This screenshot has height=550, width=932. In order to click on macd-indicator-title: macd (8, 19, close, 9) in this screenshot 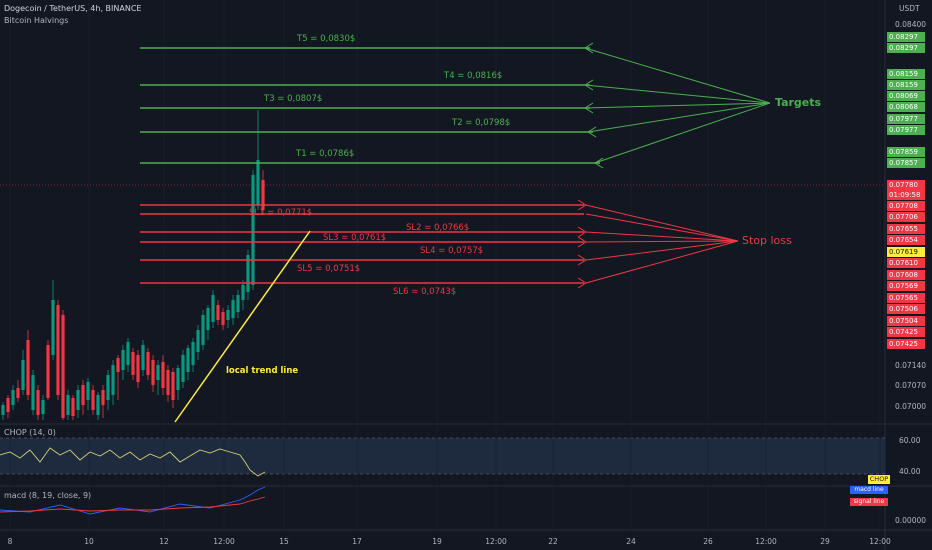, I will do `click(48, 495)`.